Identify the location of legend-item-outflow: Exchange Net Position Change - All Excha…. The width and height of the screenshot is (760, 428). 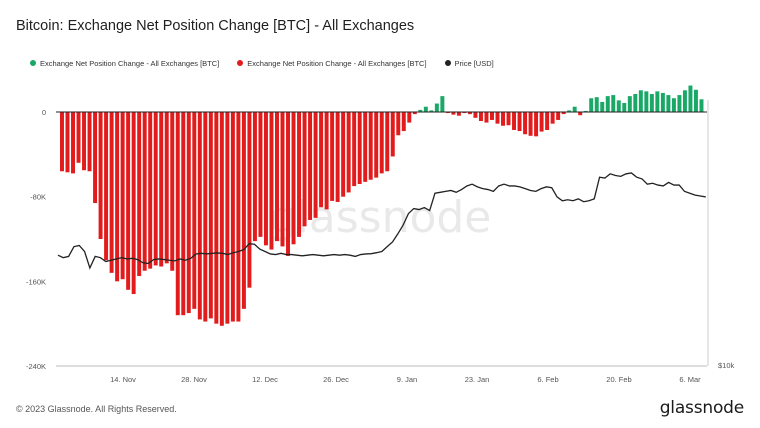
(332, 63).